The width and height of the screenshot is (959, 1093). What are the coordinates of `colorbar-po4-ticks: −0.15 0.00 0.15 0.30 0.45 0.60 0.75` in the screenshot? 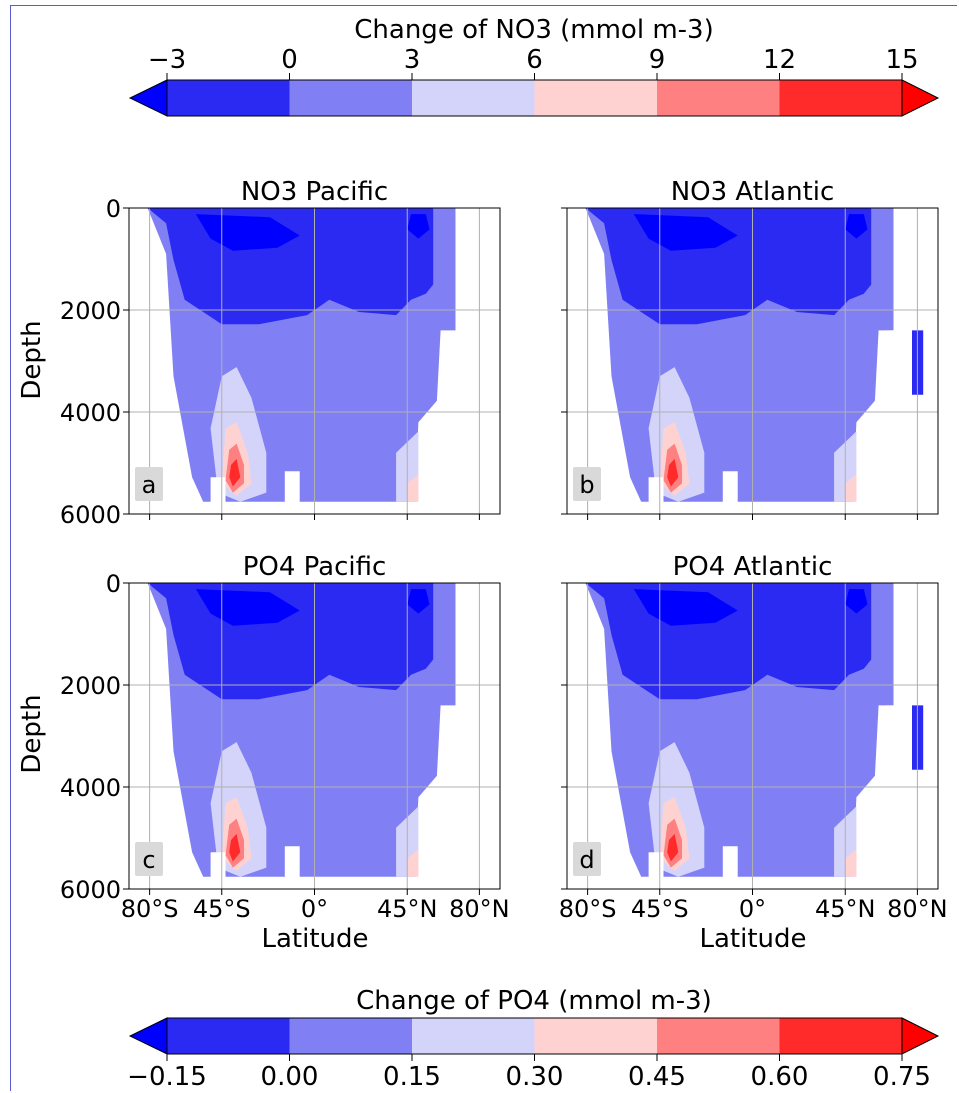 It's located at (529, 1073).